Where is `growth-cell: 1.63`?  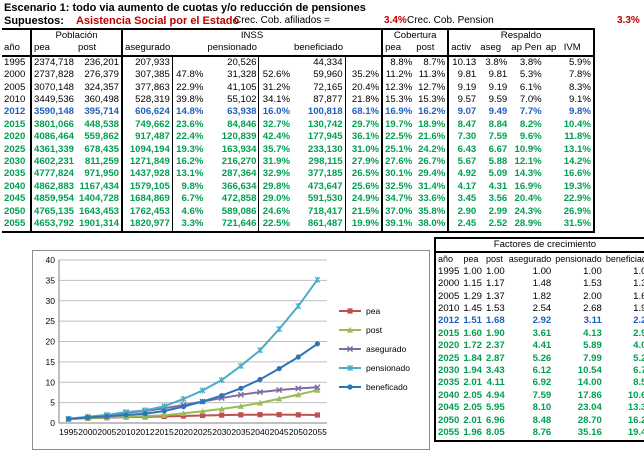
growth-cell: 1.63 is located at coordinates (623, 297).